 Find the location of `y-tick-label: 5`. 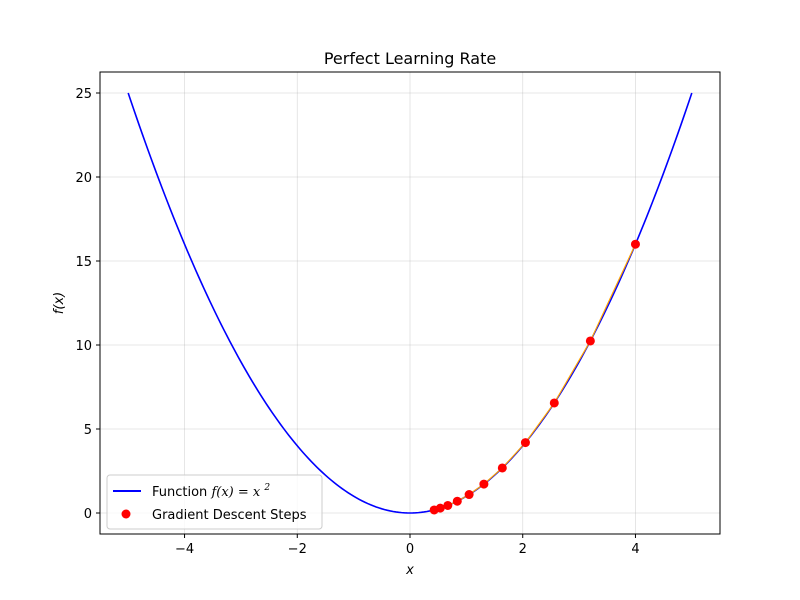

y-tick-label: 5 is located at coordinates (88, 430).